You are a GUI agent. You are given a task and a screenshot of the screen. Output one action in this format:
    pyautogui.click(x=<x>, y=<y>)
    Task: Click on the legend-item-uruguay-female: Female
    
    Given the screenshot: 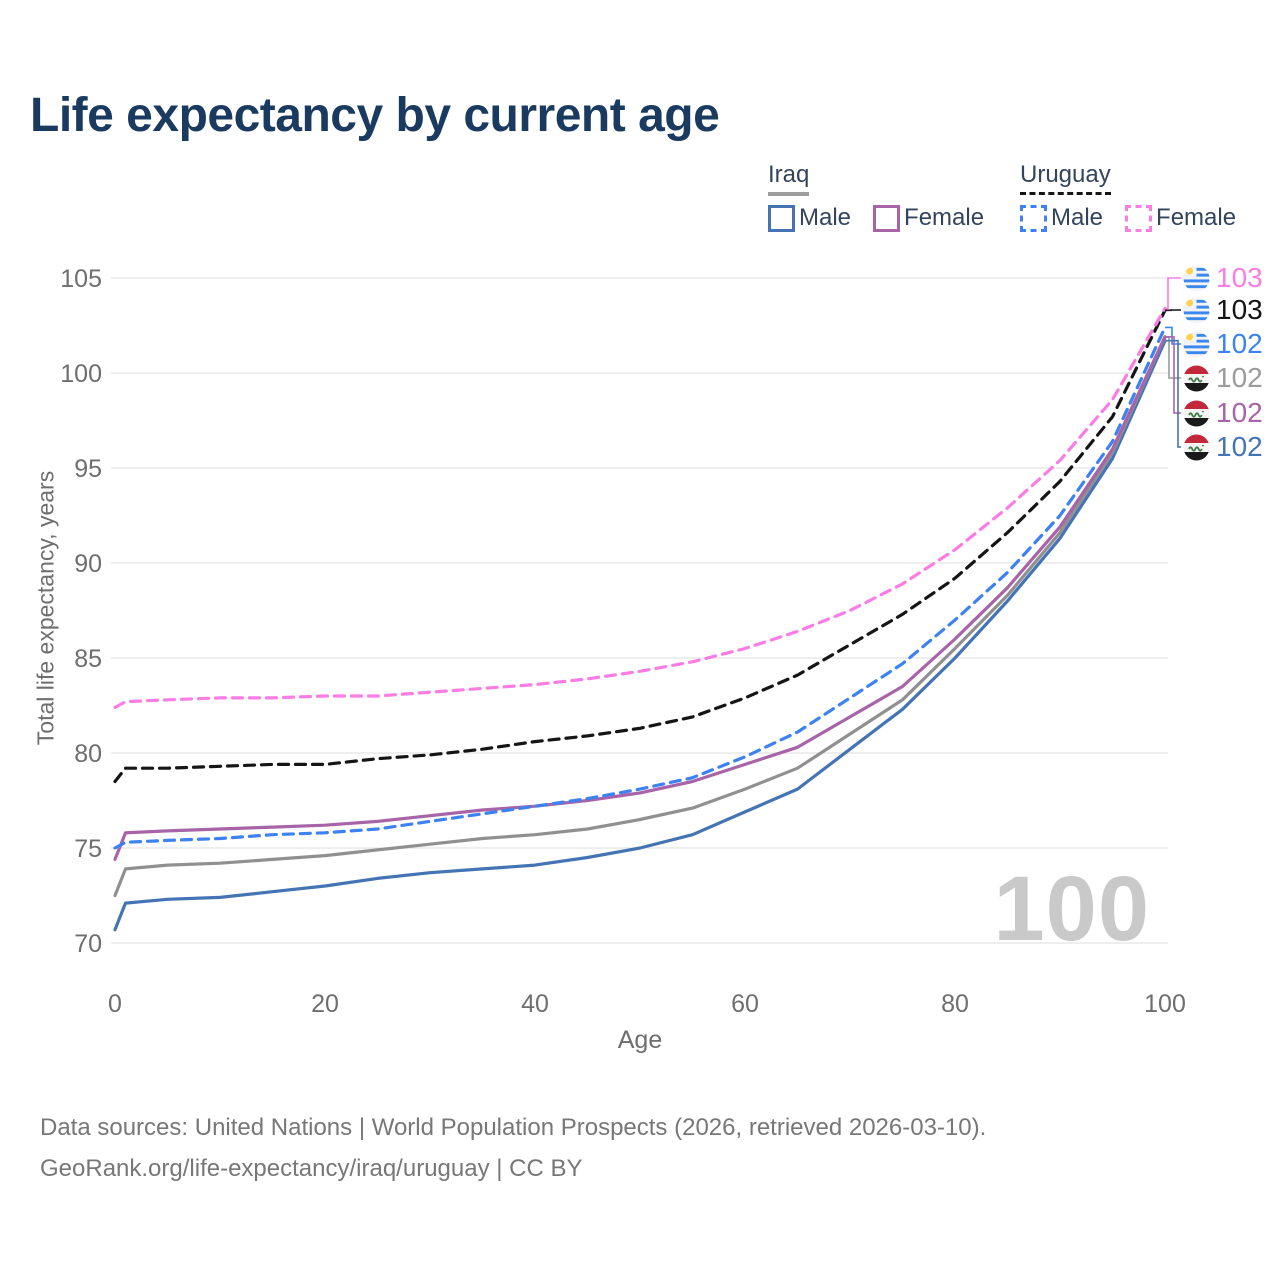 What is the action you would take?
    pyautogui.click(x=1180, y=218)
    